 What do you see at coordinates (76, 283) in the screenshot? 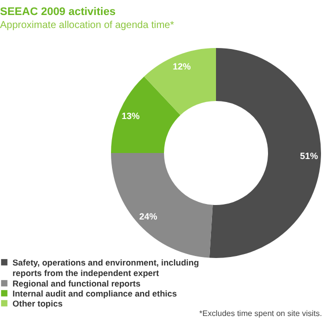
I see `legend-label: Regional and functional reports` at bounding box center [76, 283].